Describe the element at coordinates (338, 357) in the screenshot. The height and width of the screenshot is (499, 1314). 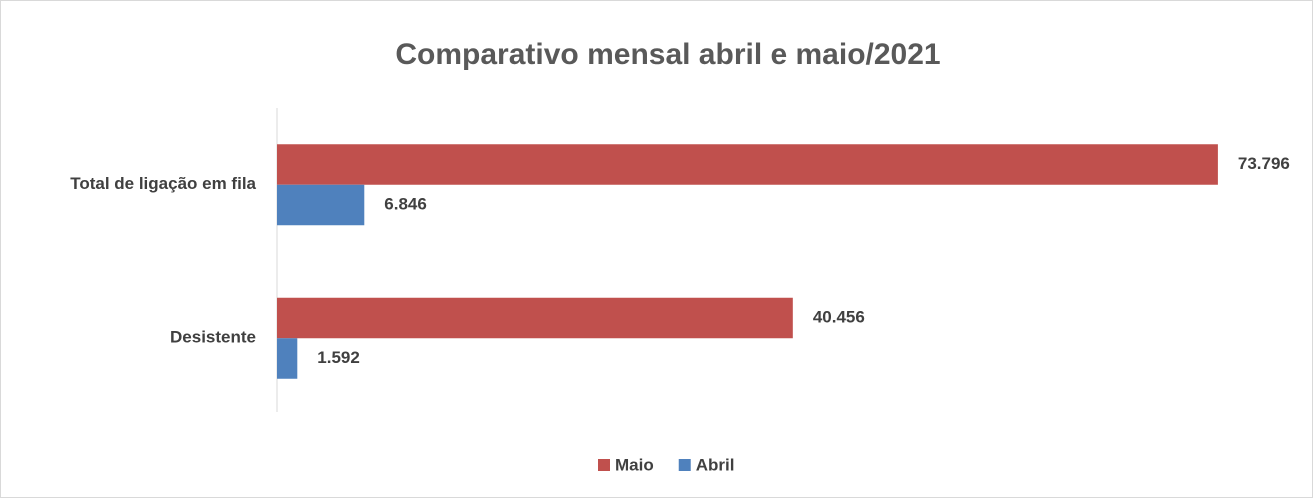
I see `data-label: 1.592` at that location.